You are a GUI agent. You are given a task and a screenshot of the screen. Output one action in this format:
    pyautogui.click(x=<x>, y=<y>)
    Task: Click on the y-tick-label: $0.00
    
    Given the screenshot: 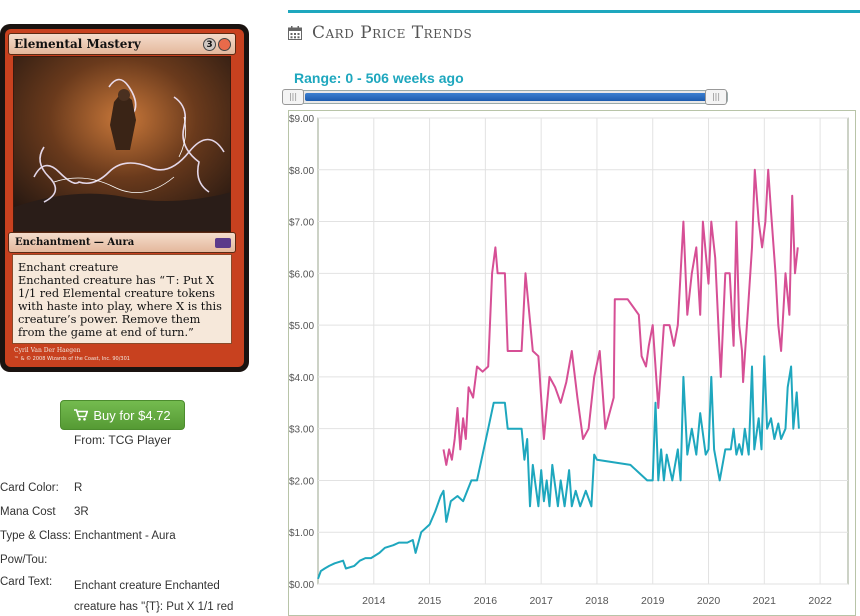 What is the action you would take?
    pyautogui.click(x=301, y=585)
    